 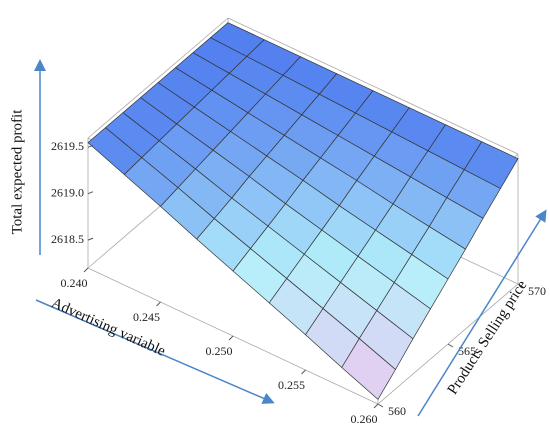 I want to click on y-tick-label: 565, so click(x=467, y=351).